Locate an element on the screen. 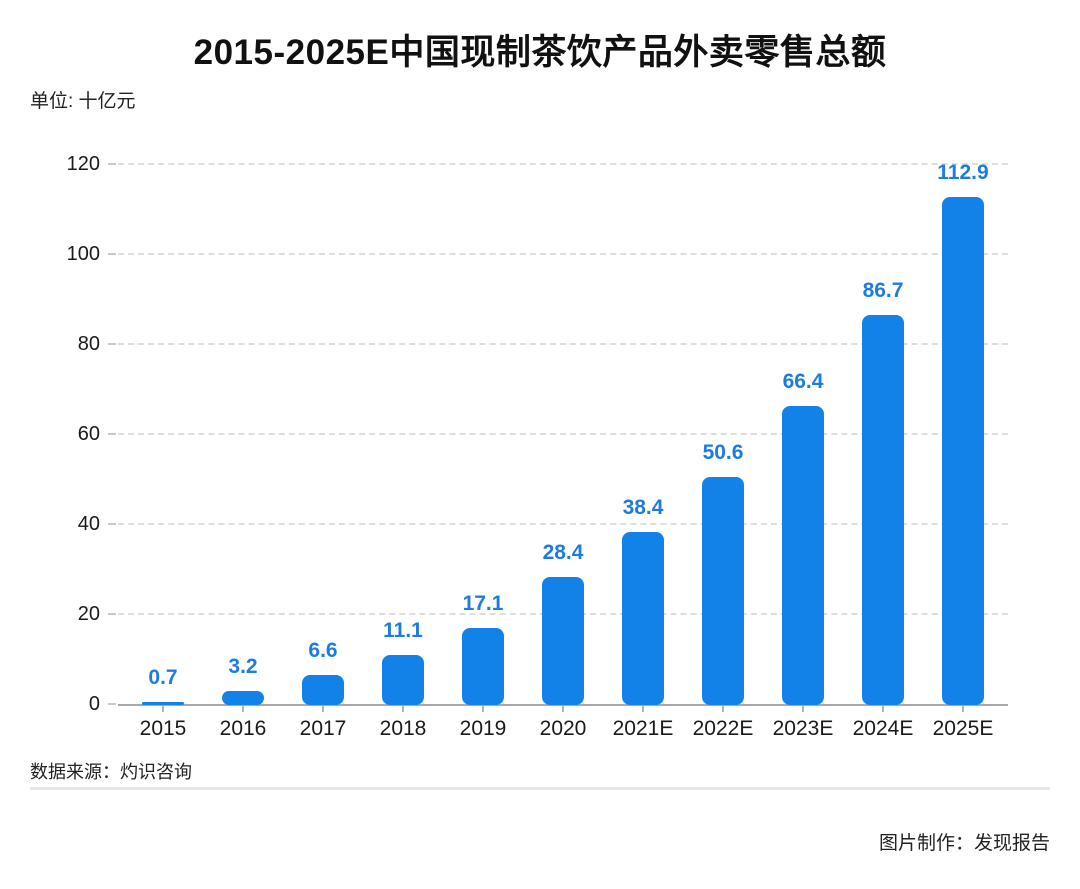 The height and width of the screenshot is (889, 1080). y-axis-label: 100 is located at coordinates (83, 254).